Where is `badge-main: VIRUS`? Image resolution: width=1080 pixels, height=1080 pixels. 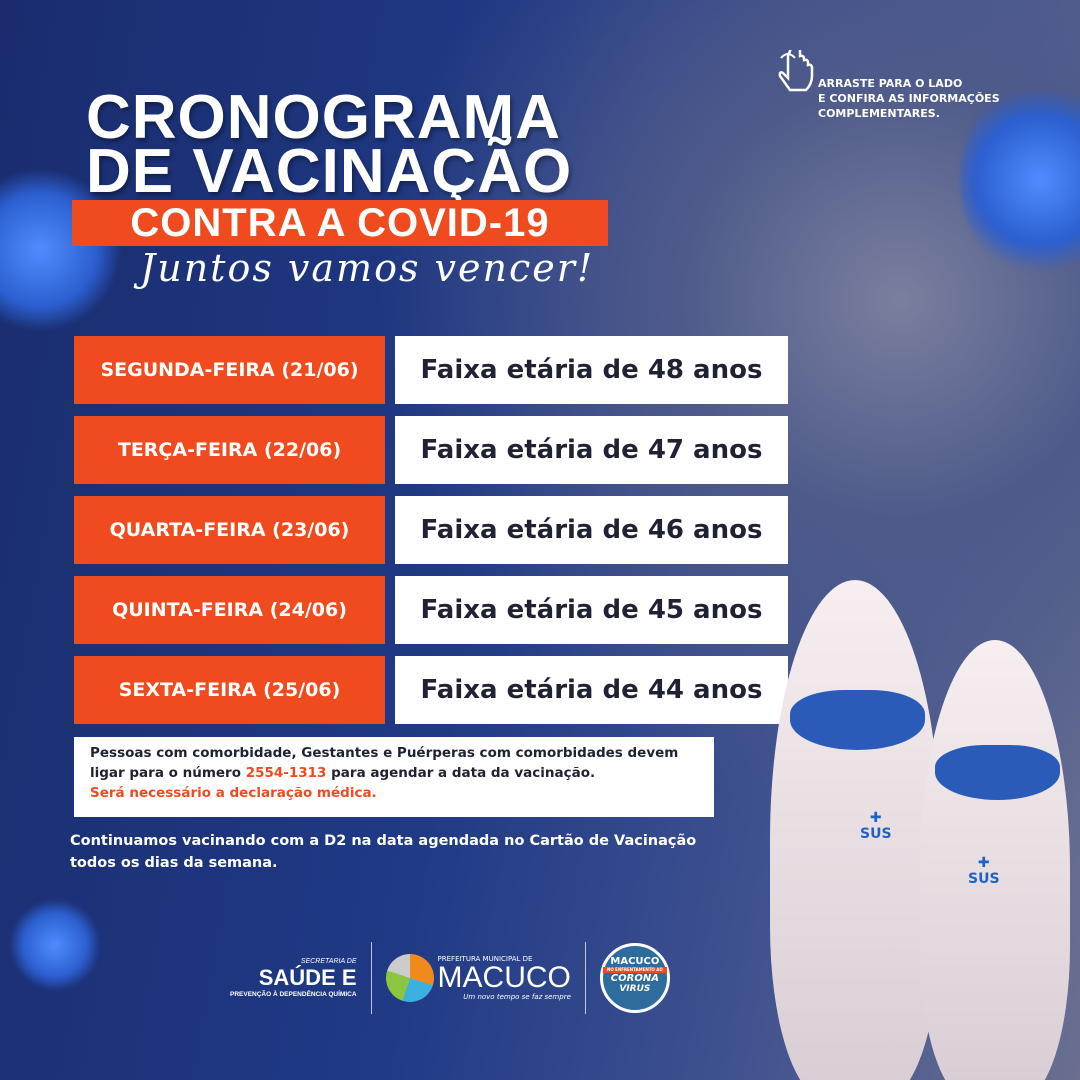 badge-main: VIRUS is located at coordinates (635, 988).